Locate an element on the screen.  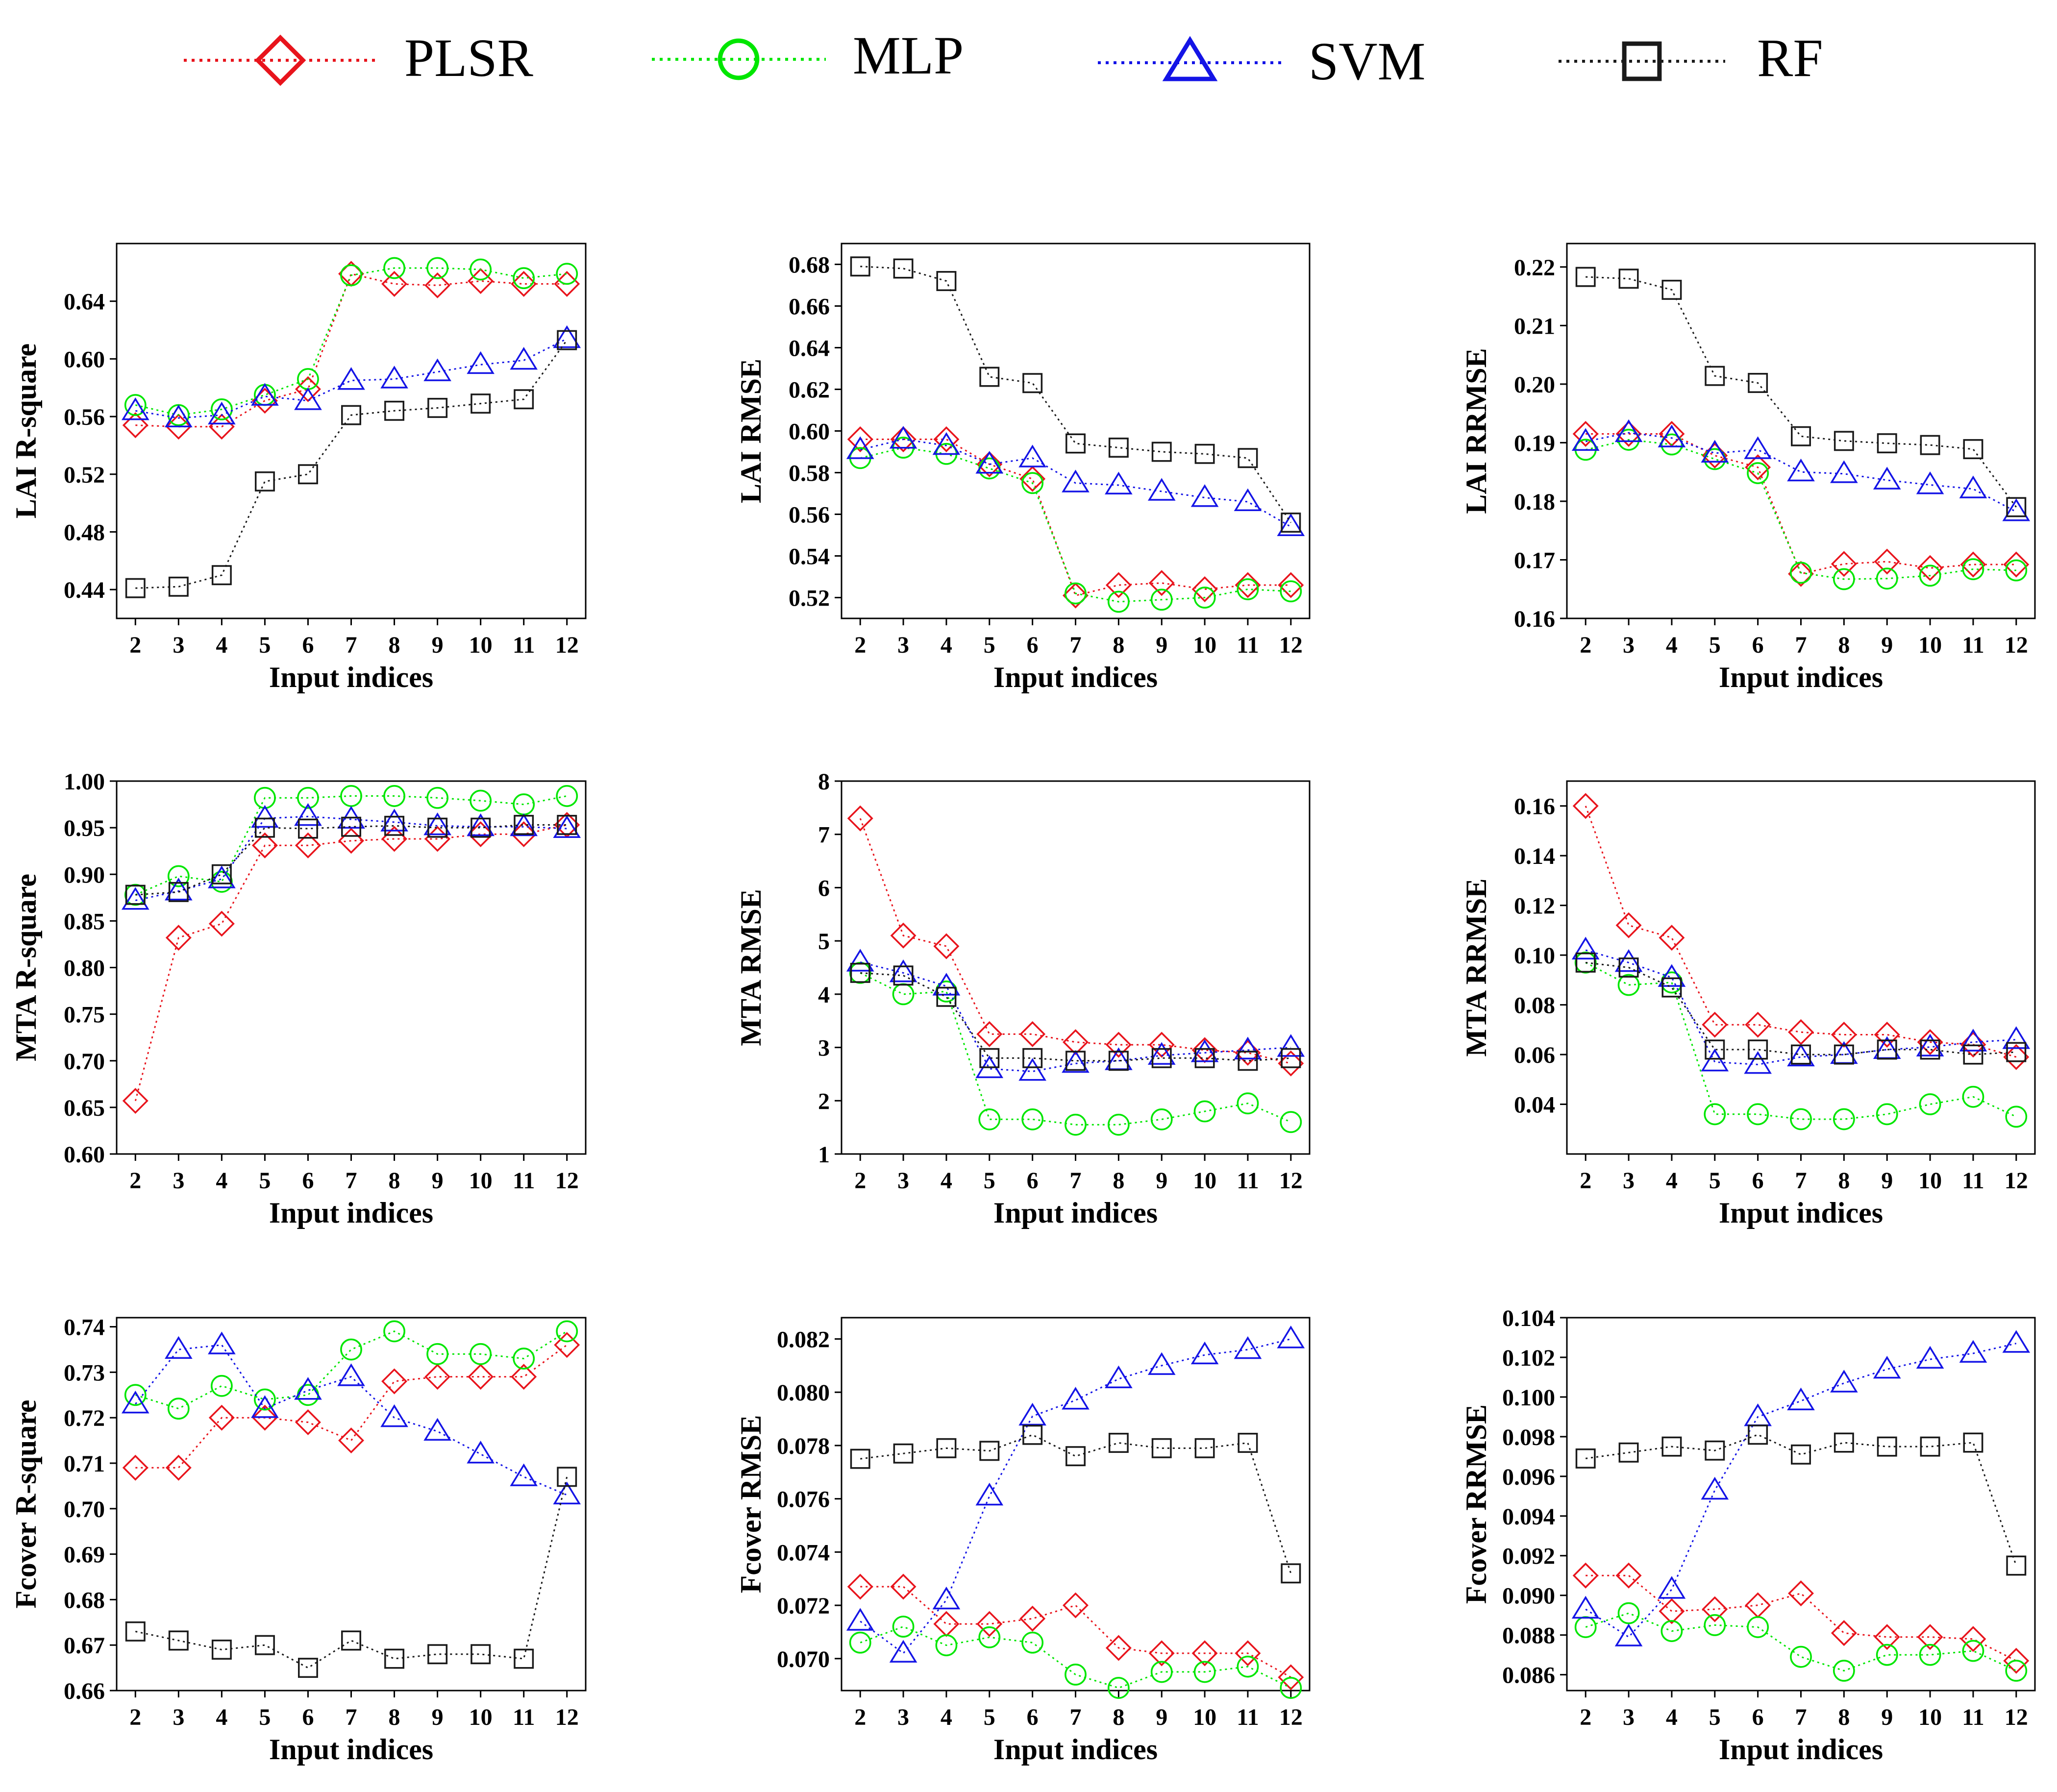
legend-item-plsr: PLSR is located at coordinates (359, 58).